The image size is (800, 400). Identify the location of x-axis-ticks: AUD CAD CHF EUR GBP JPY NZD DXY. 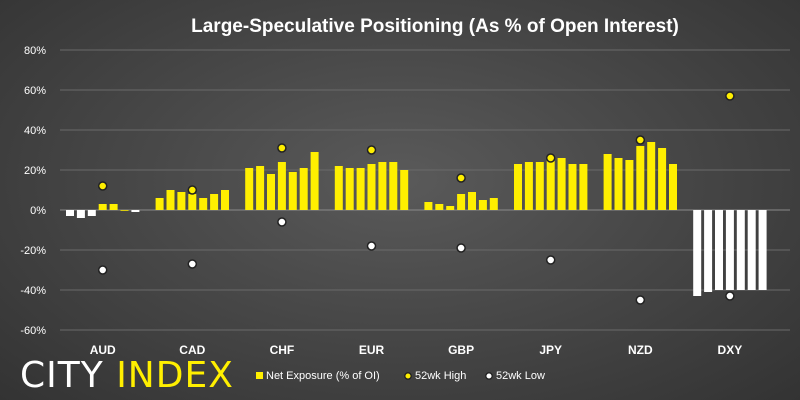
(416, 350).